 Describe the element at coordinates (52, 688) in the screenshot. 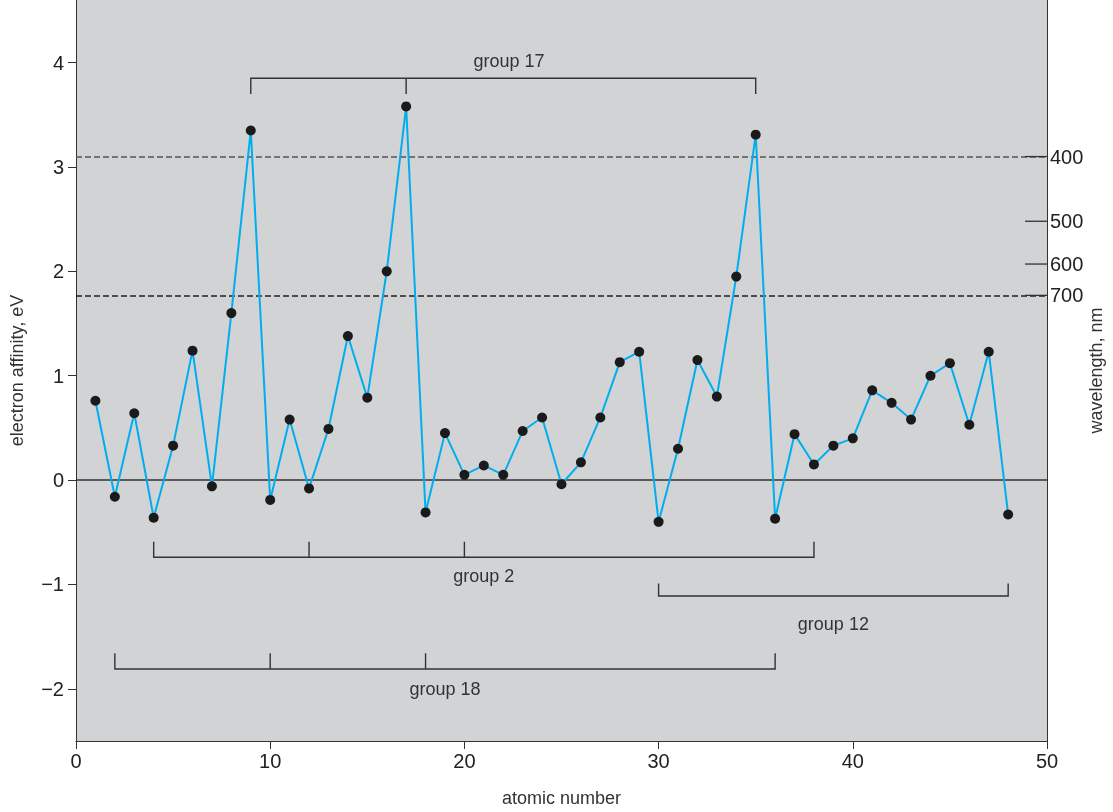

I see `y-tick-label: −2` at that location.